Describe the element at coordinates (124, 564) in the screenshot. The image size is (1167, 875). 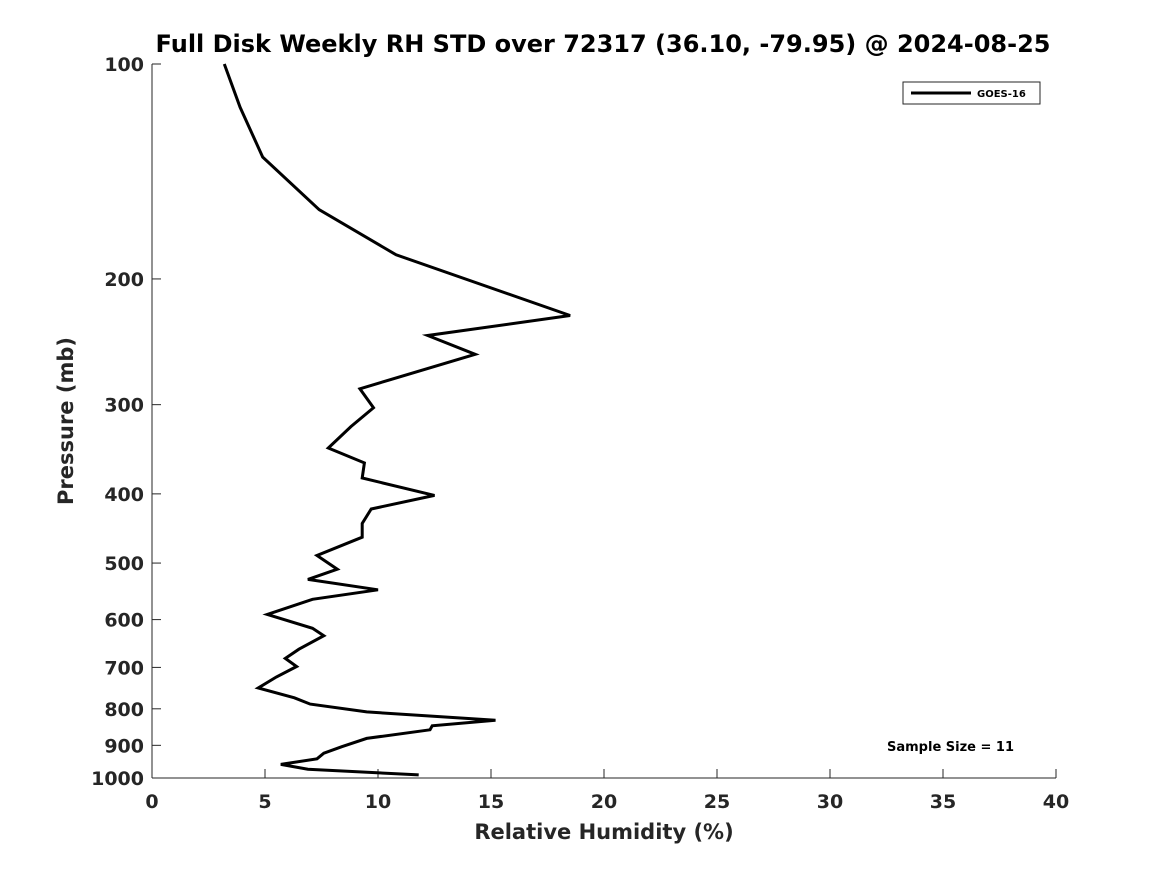
I see `y-tick-label: 500` at that location.